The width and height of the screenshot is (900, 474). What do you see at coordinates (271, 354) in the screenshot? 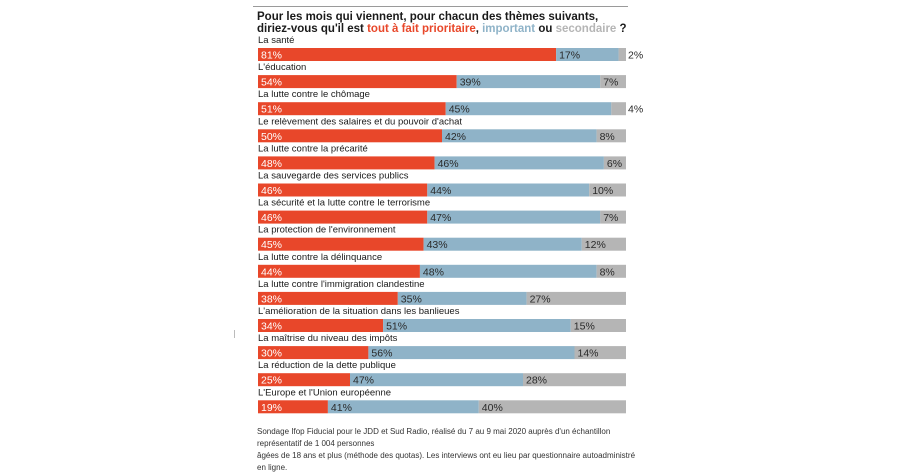
I see `data-label: 30%` at bounding box center [271, 354].